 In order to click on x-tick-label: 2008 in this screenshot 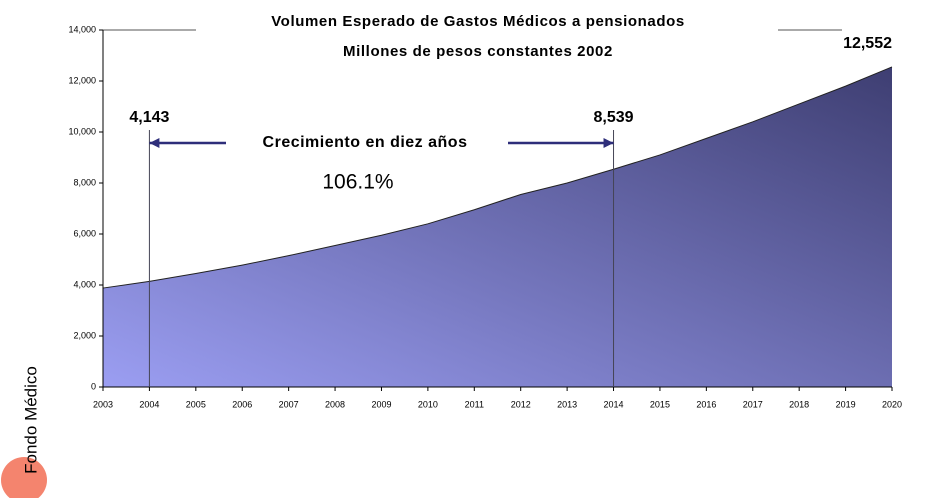, I will do `click(335, 404)`.